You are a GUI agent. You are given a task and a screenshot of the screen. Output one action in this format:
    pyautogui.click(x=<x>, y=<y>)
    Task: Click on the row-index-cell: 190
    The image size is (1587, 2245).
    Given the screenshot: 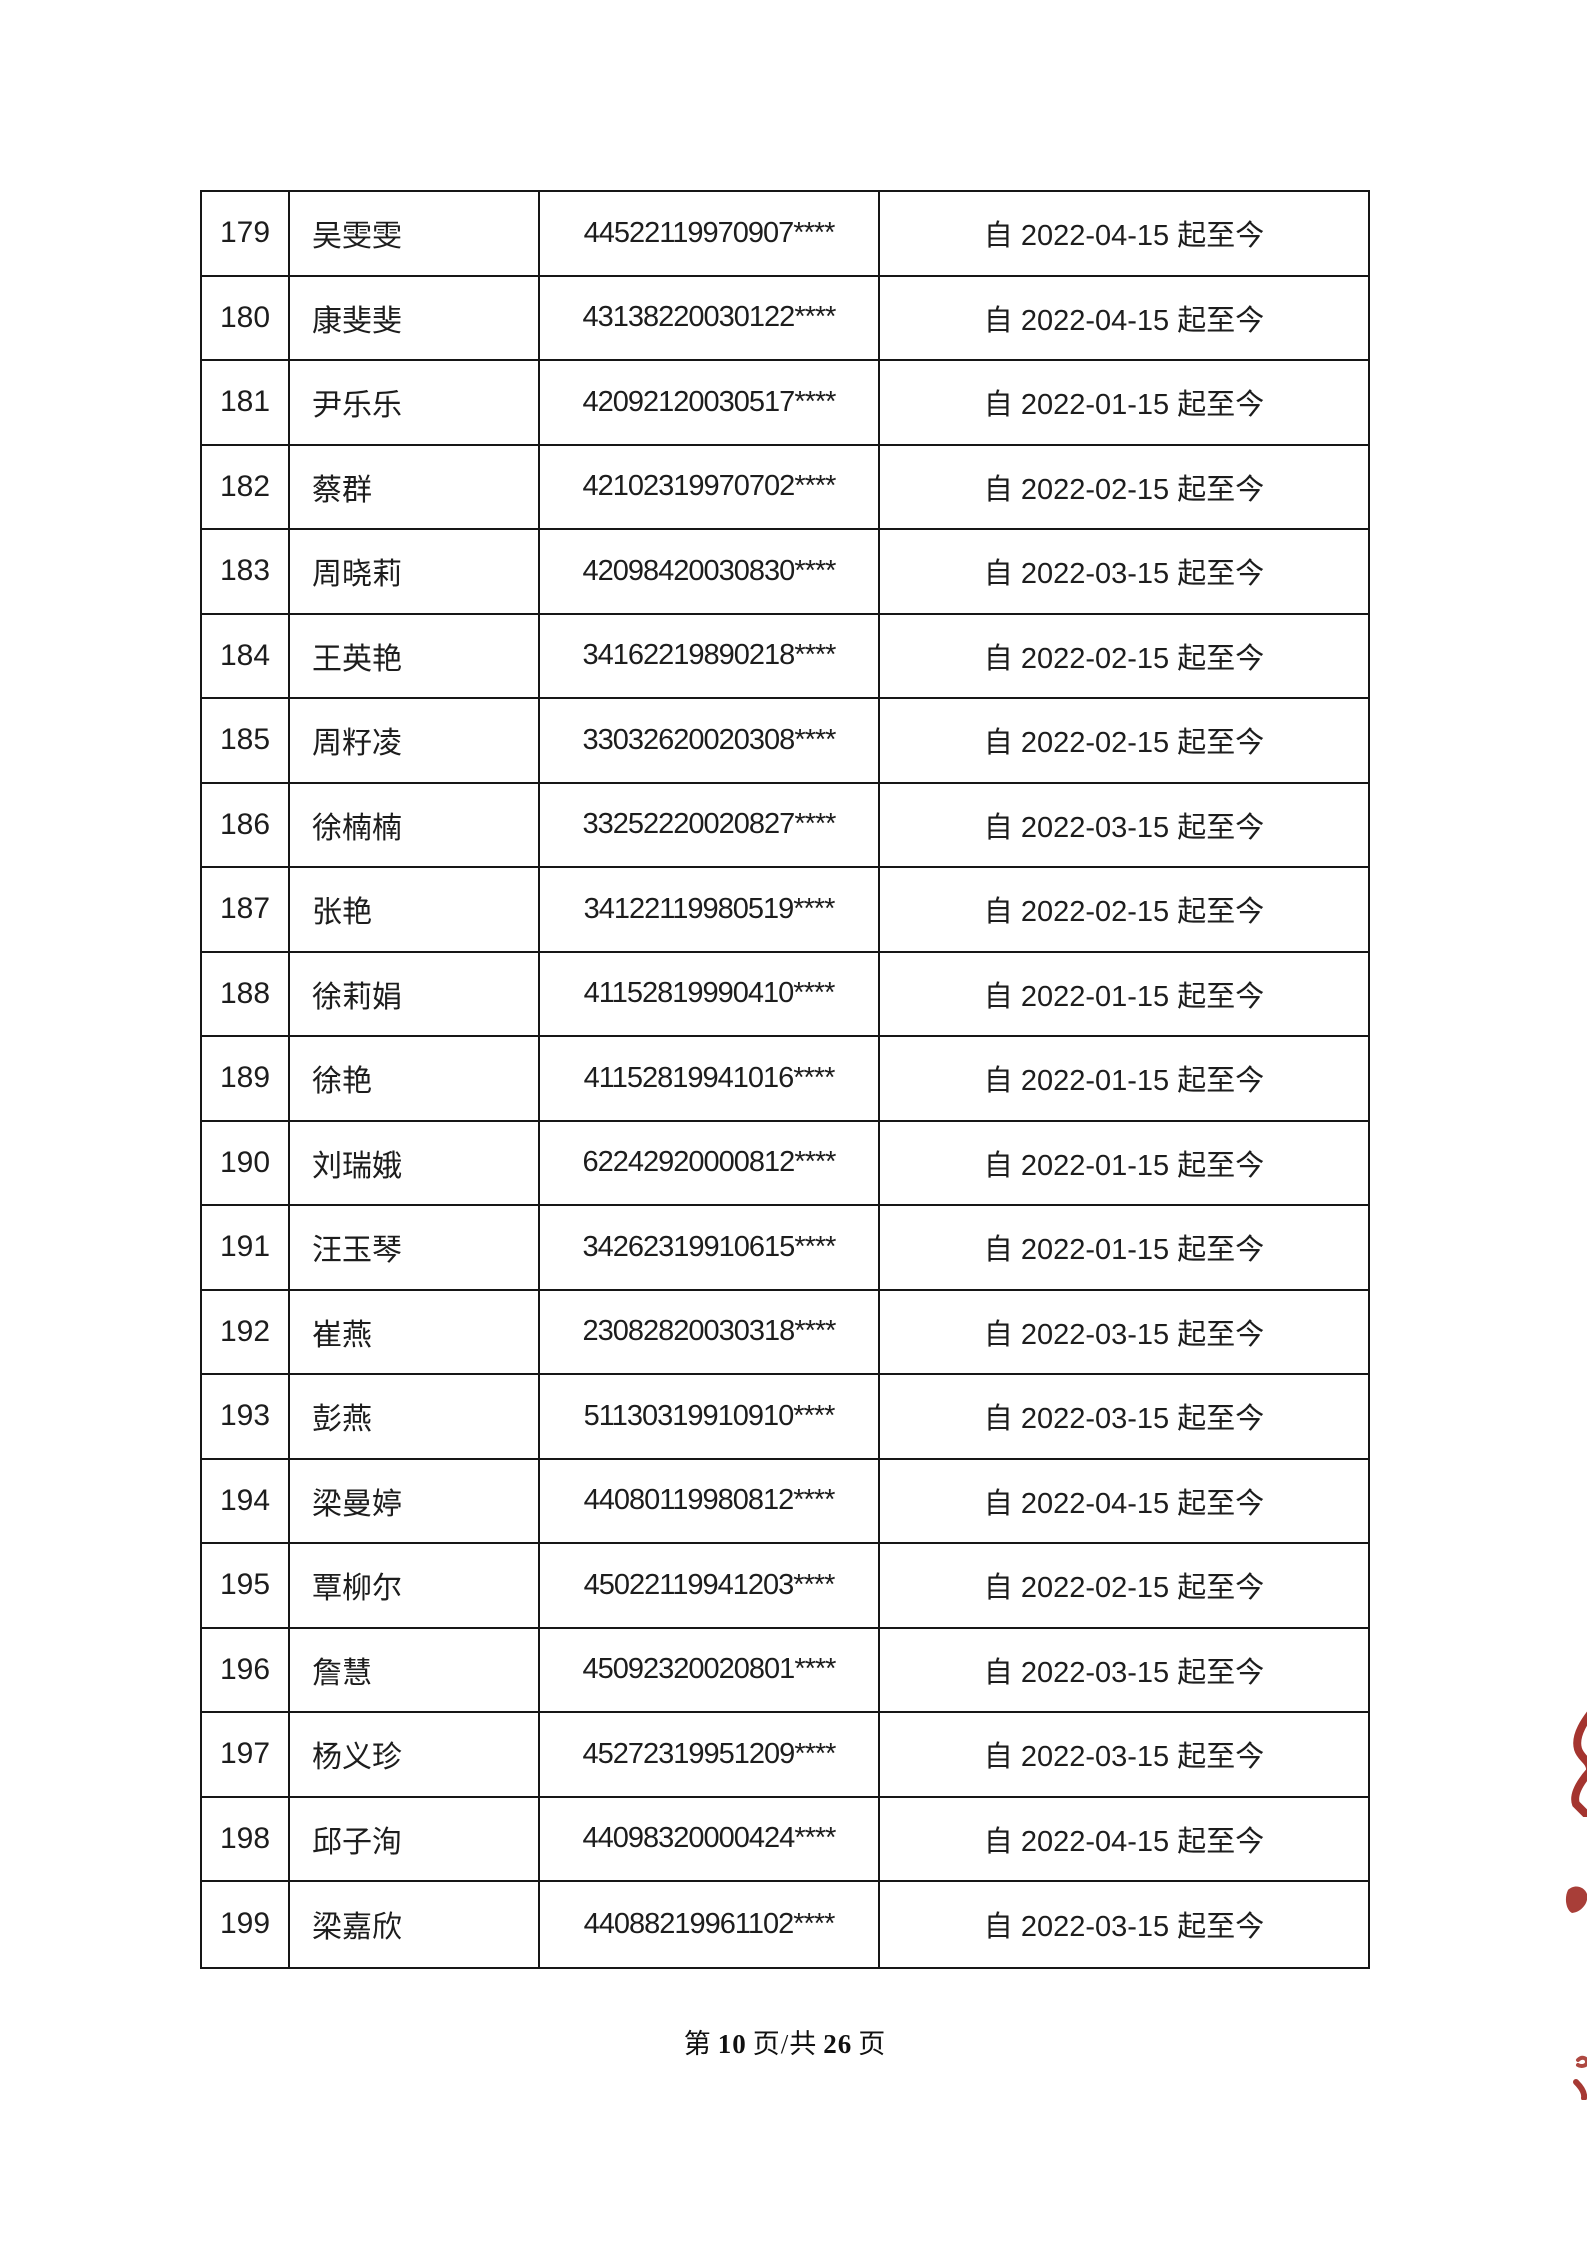 What is the action you would take?
    pyautogui.click(x=246, y=1162)
    